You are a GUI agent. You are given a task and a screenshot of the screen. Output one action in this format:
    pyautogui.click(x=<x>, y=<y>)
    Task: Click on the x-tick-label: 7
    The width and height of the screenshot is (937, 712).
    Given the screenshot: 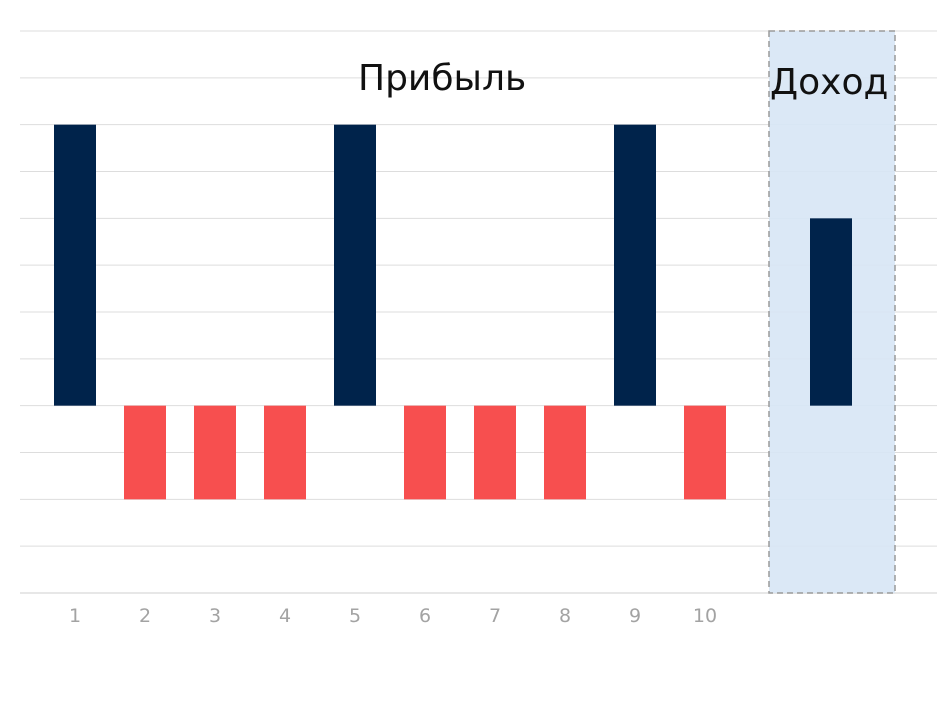 What is the action you would take?
    pyautogui.click(x=495, y=616)
    